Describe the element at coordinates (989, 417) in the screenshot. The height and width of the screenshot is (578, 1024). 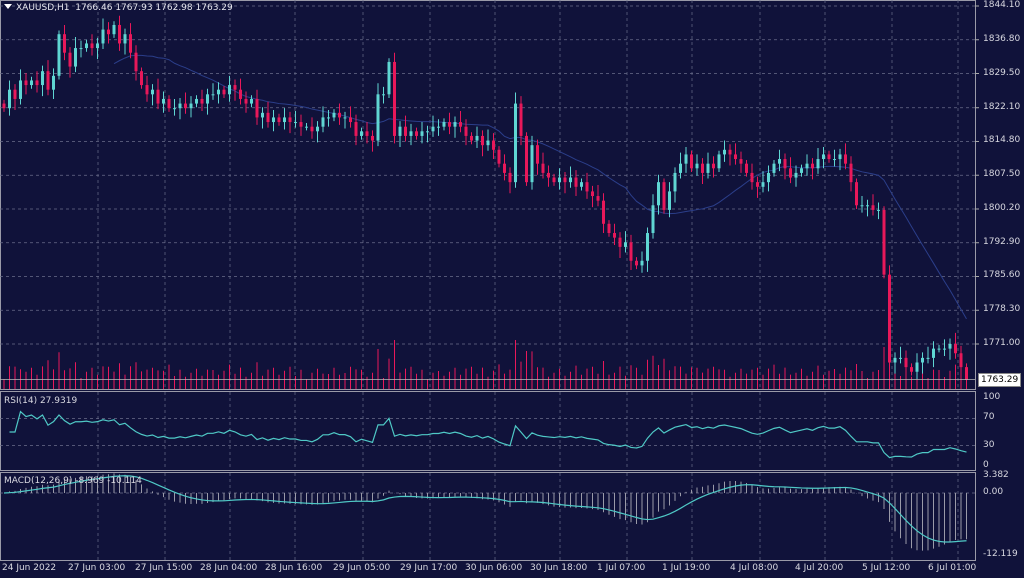
I see `rsi-tick-label: 70` at that location.